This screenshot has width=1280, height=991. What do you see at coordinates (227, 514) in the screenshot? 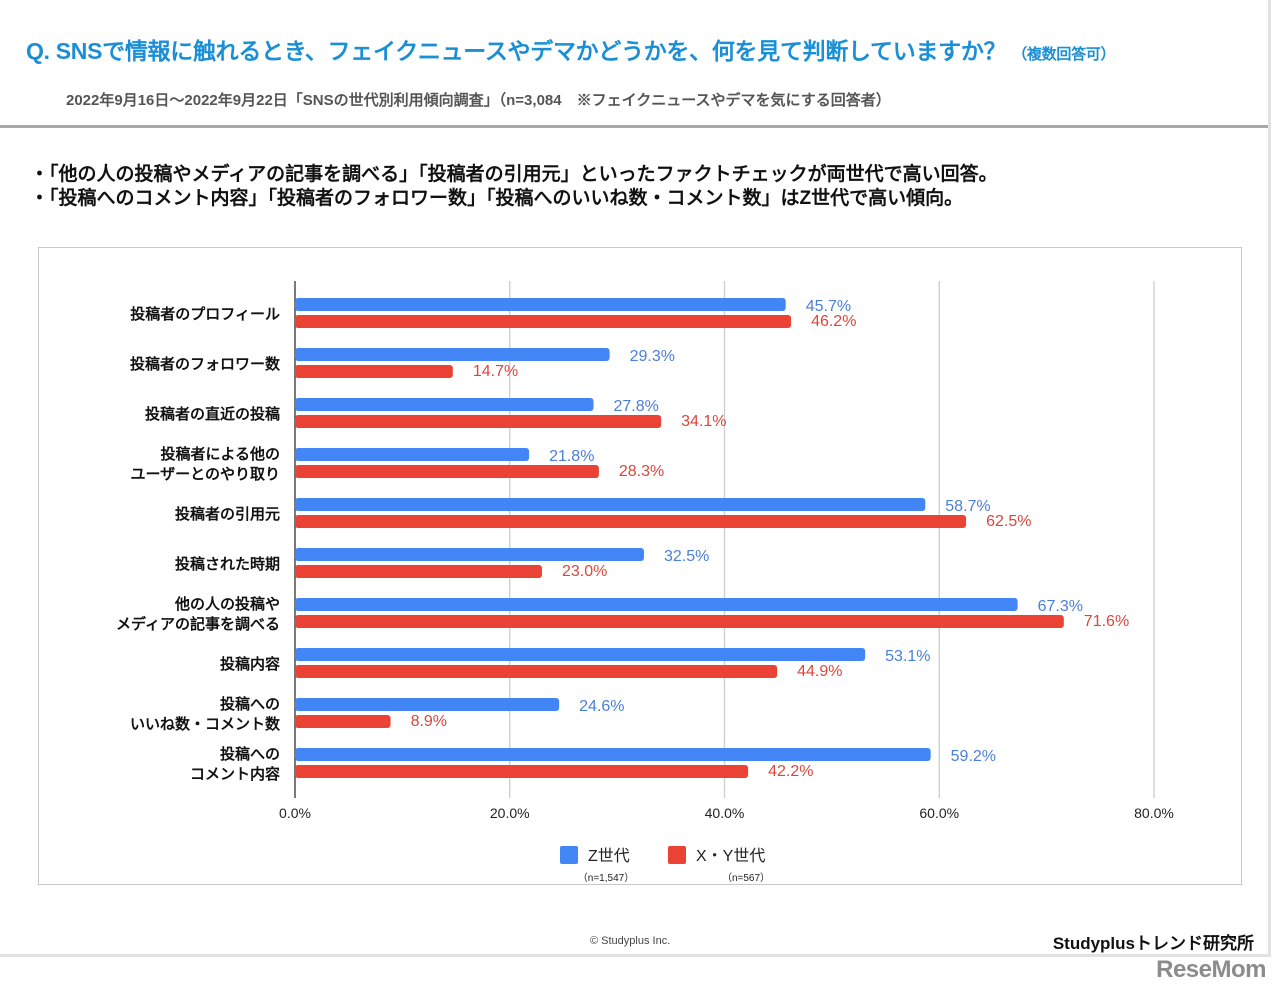
I see `category-label: 投稿者の引用元` at bounding box center [227, 514].